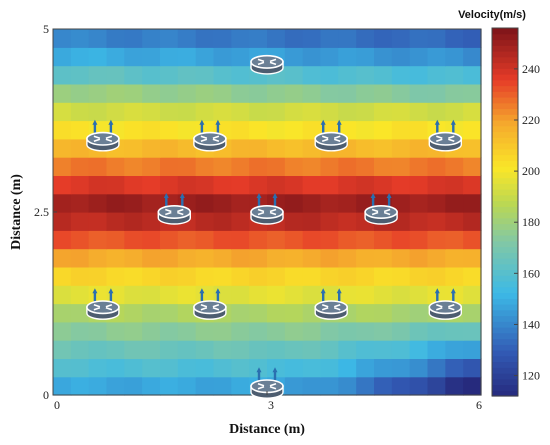 The width and height of the screenshot is (550, 445). What do you see at coordinates (531, 273) in the screenshot?
I see `colorbar-tick-label: 160` at bounding box center [531, 273].